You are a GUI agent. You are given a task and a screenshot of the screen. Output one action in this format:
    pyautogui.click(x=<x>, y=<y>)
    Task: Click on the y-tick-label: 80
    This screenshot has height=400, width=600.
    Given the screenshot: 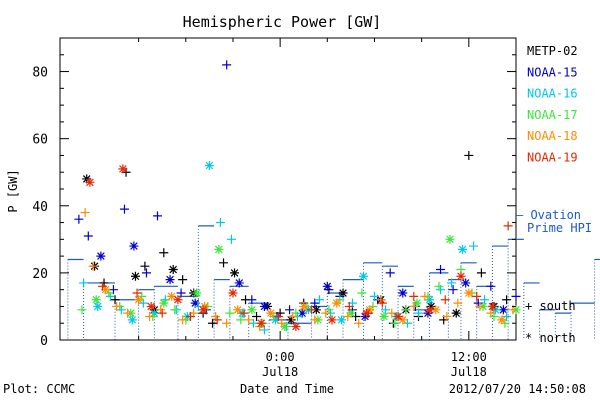 What is the action you would take?
    pyautogui.click(x=40, y=73)
    